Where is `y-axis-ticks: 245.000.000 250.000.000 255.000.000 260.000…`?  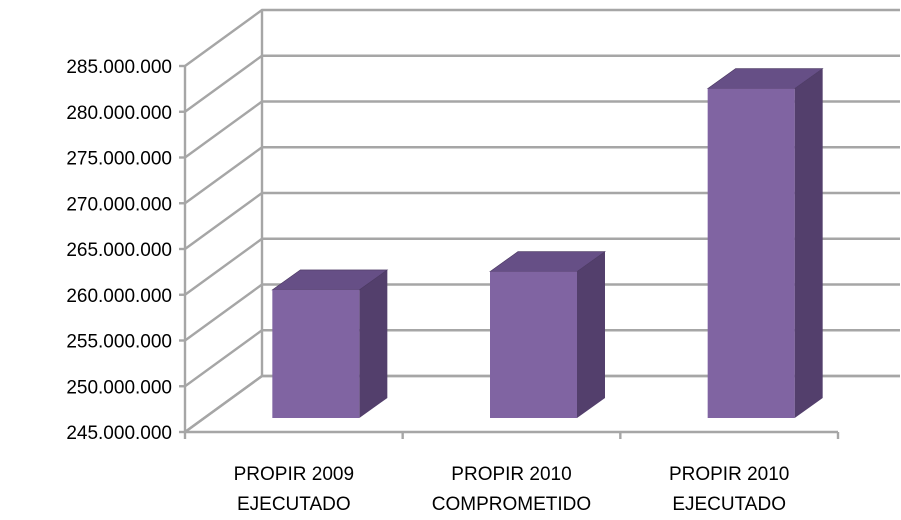 y-axis-ticks: 245.000.000 250.000.000 255.000.000 260.000… is located at coordinates (119, 250).